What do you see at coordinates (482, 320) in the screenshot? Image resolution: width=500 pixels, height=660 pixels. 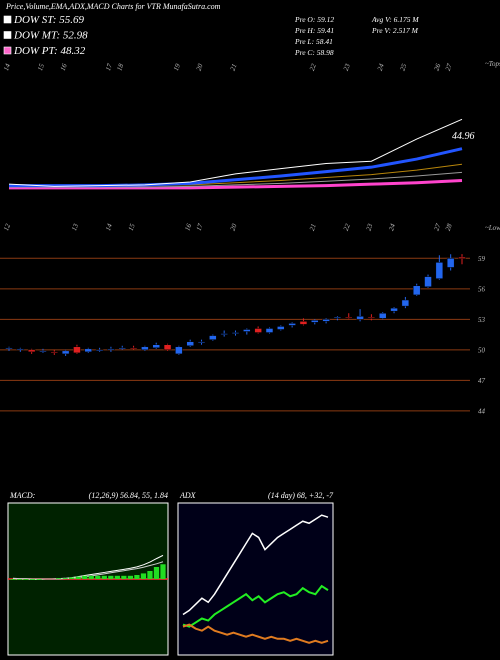 I see `y-tick-label: 53` at bounding box center [482, 320].